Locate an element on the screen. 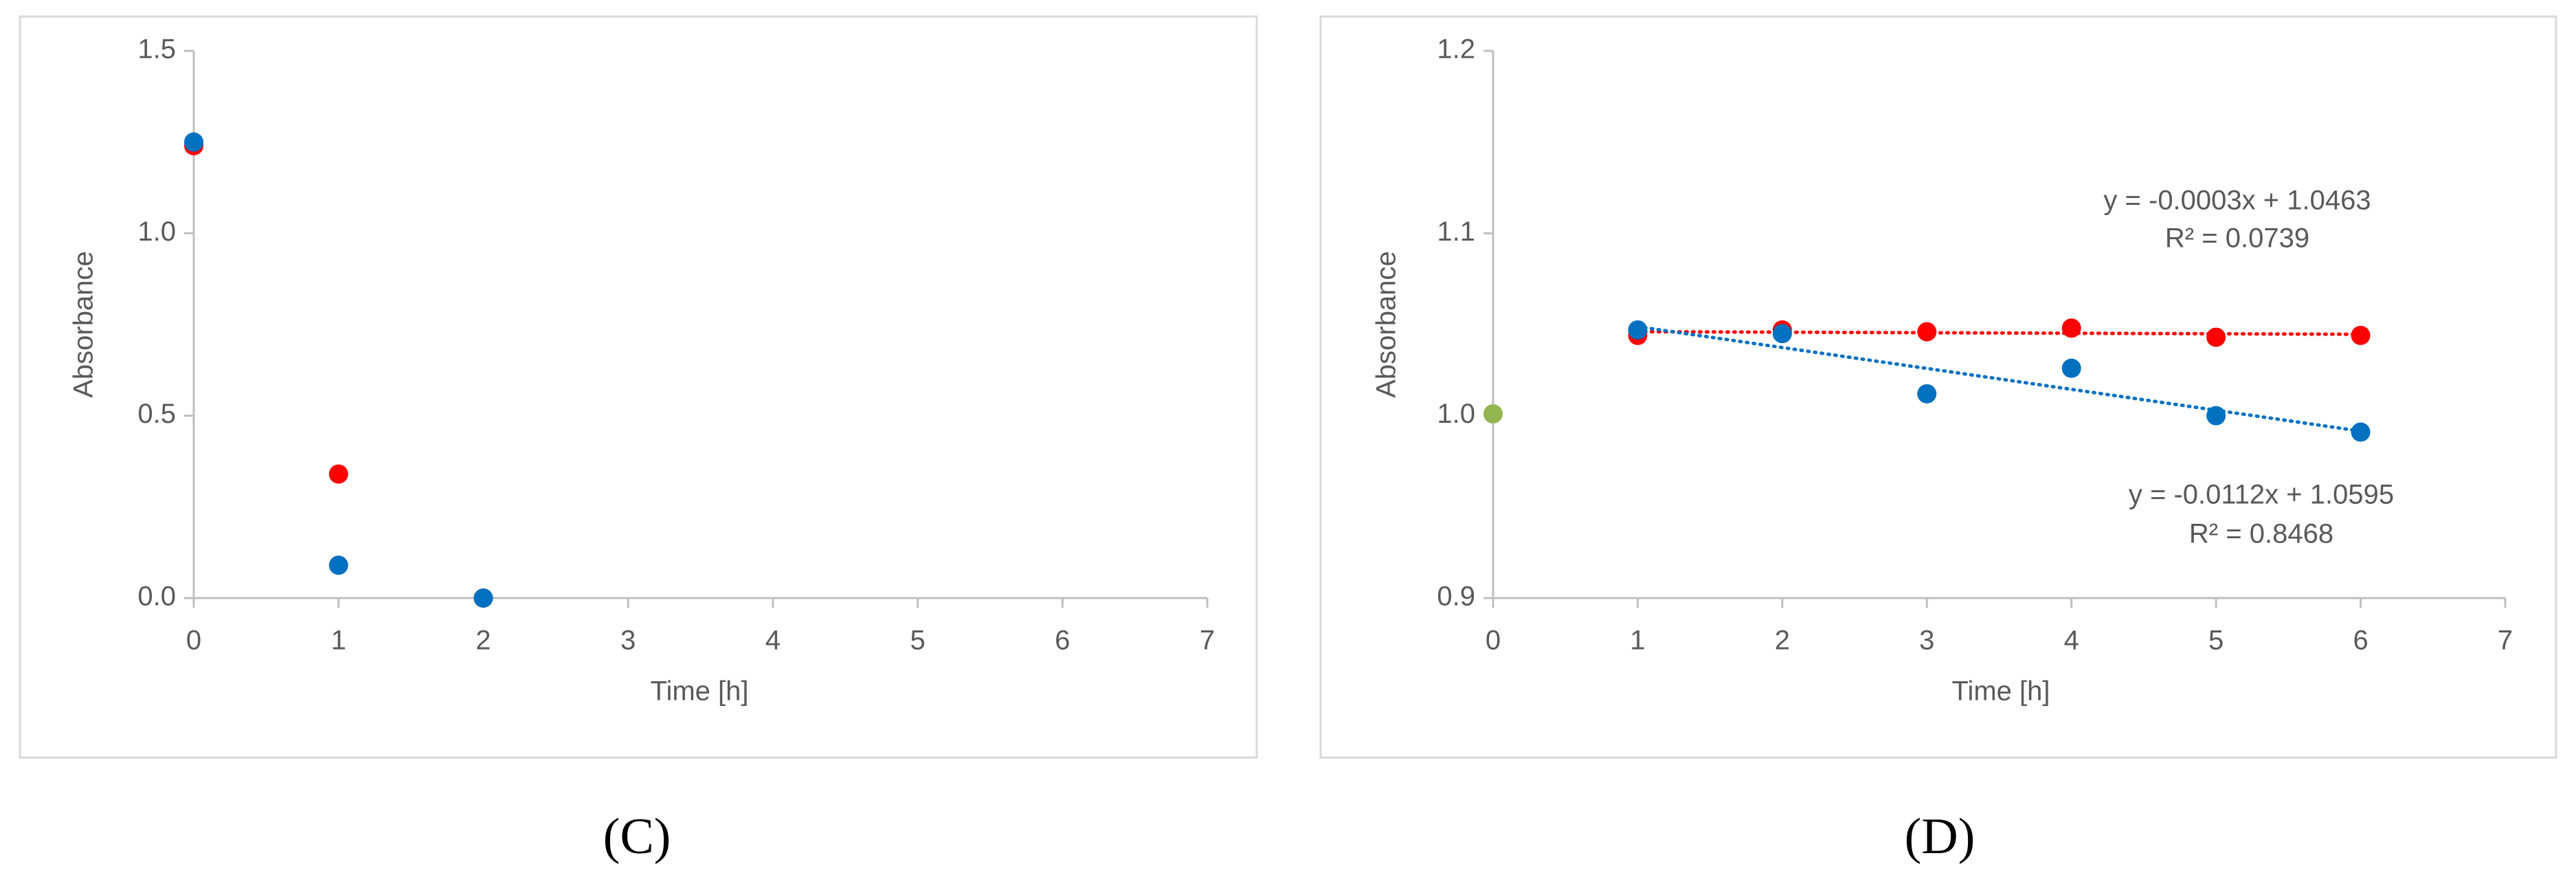  y-tick-label: 0.9 is located at coordinates (1456, 597).